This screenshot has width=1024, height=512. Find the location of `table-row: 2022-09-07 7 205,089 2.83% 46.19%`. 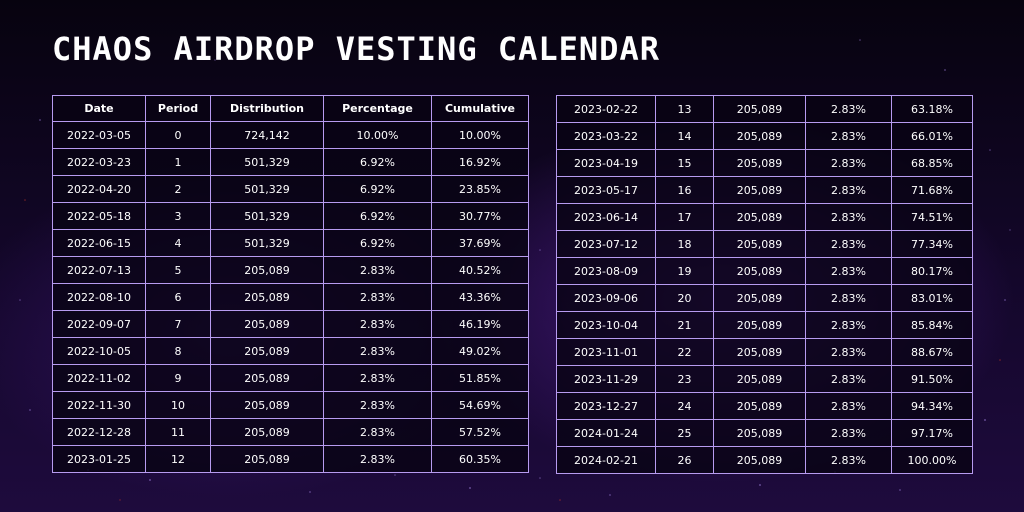

table-row: 2022-09-07 7 205,089 2.83% 46.19% is located at coordinates (290, 324).